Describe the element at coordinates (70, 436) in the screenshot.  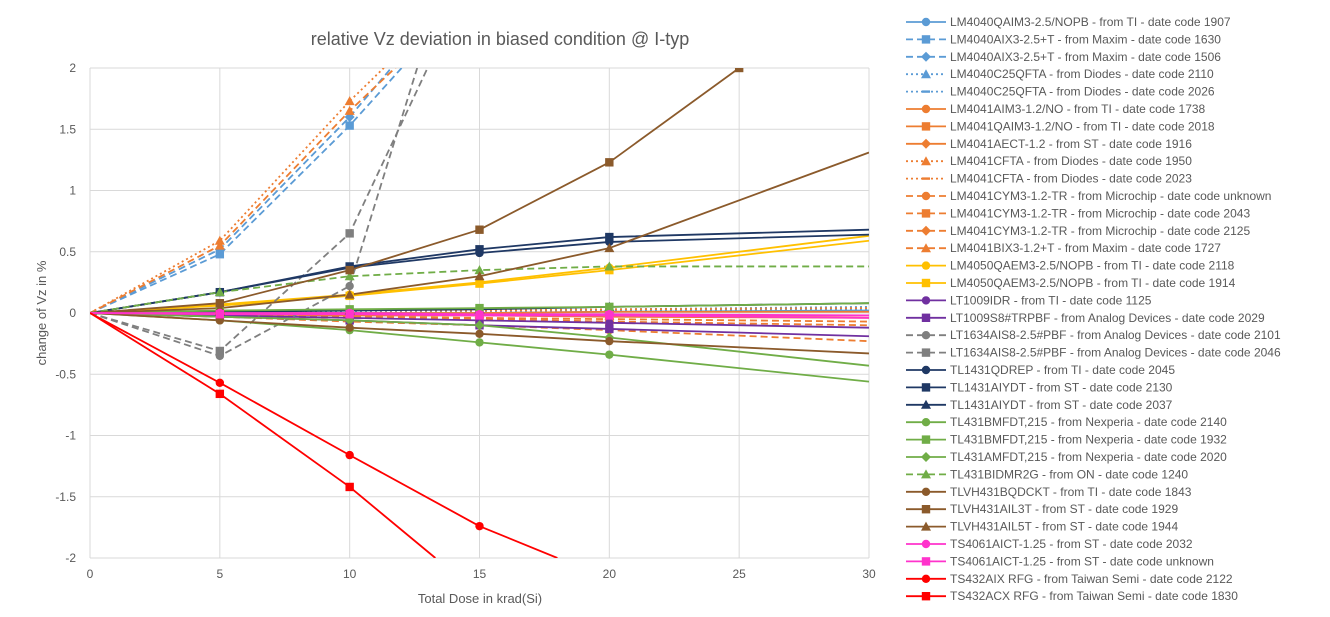
I see `y-tick-label: -1` at that location.